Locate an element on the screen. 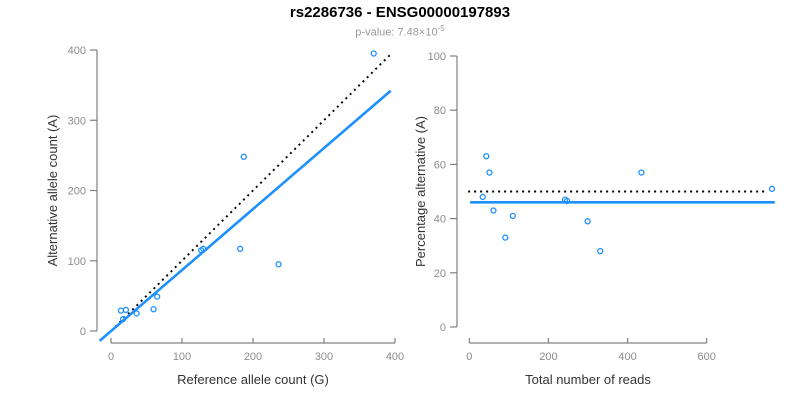 Image resolution: width=800 pixels, height=400 pixels. chart-subtitle: p-value: 7.48×10-5 is located at coordinates (400, 31).